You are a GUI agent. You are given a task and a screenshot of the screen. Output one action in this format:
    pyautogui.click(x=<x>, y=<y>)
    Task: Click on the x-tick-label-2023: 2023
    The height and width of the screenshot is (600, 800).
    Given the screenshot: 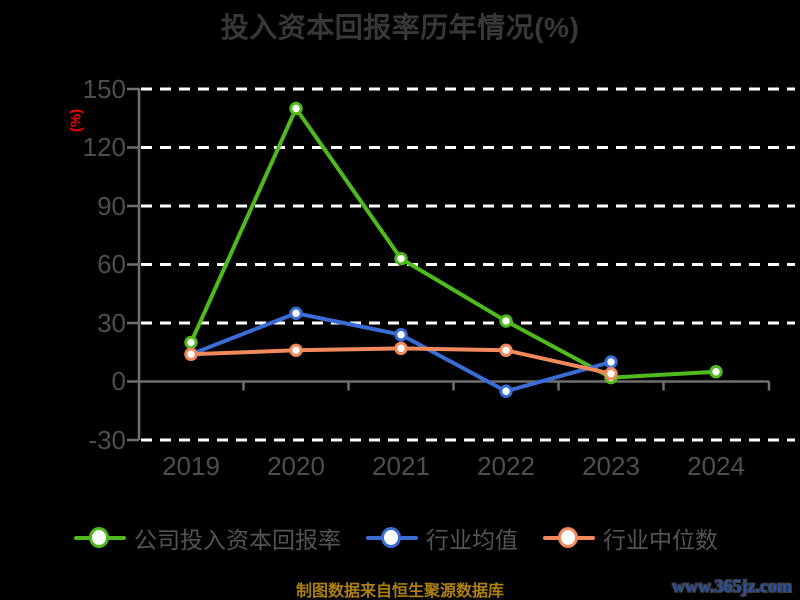 What is the action you would take?
    pyautogui.click(x=611, y=466)
    